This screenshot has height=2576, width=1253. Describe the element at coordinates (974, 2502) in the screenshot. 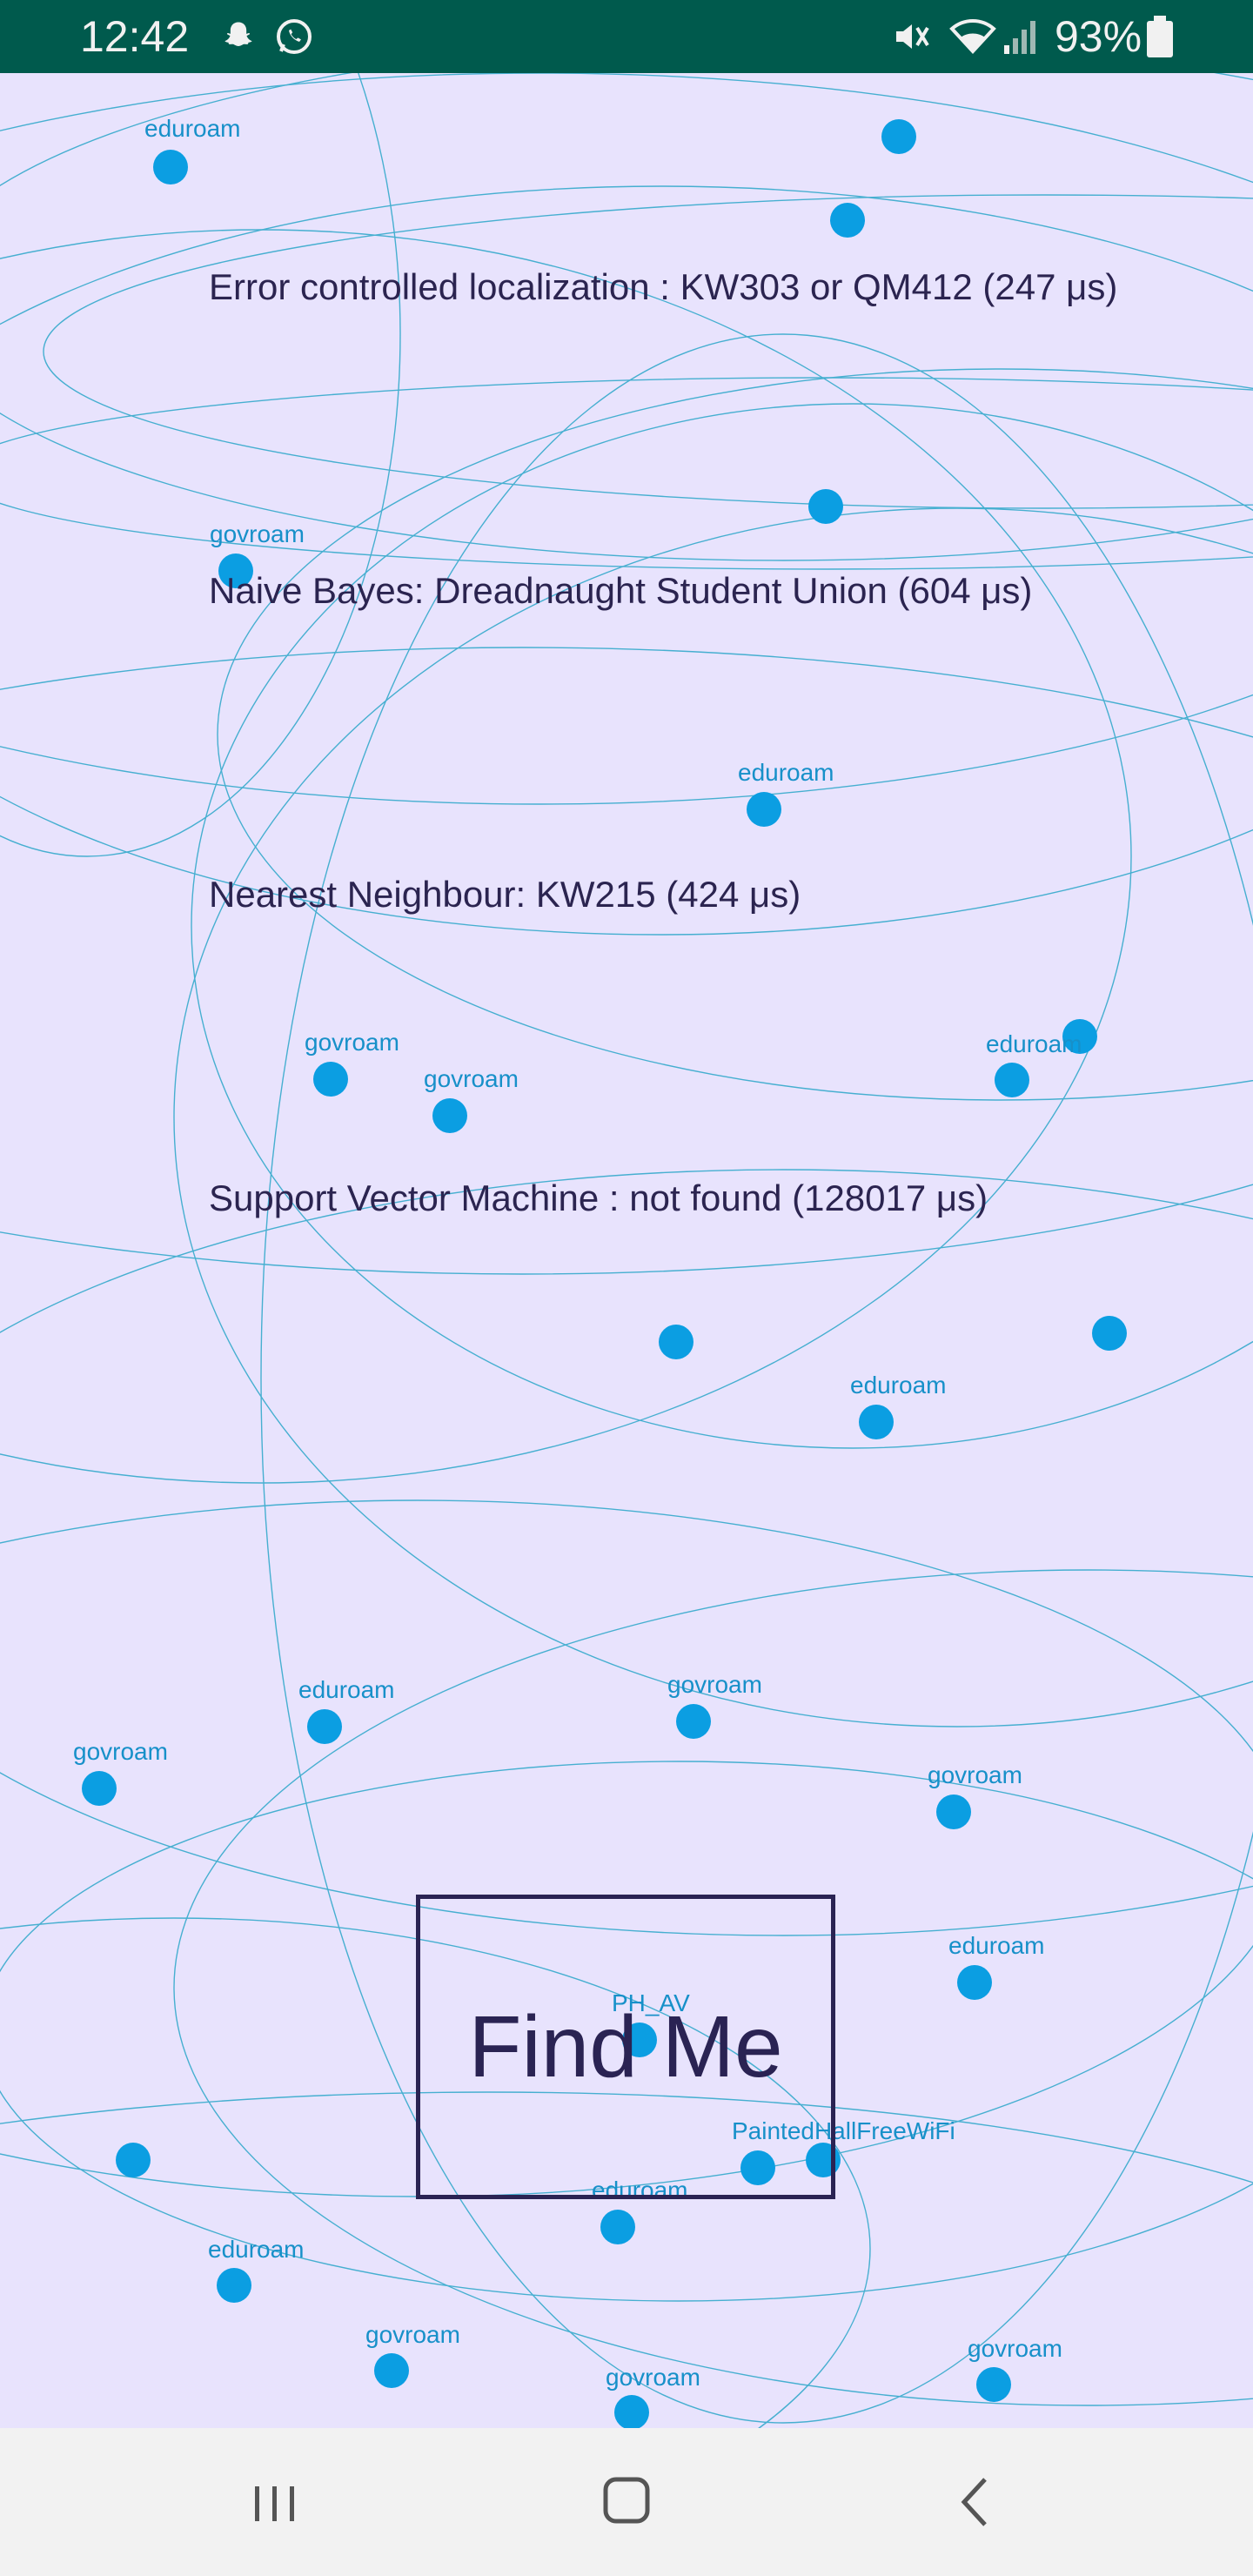

I see `back-icon` at that location.